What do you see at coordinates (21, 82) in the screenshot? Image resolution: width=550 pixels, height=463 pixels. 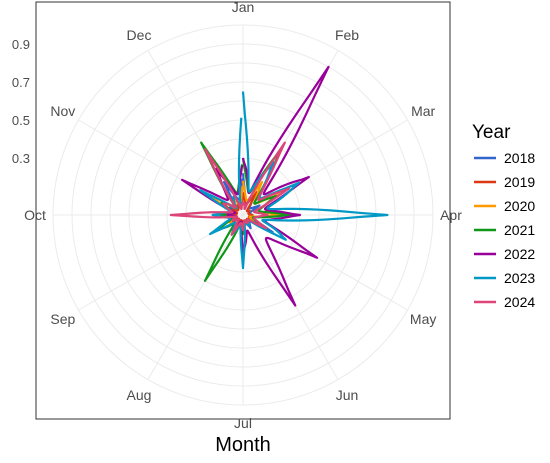 I see `radial-tick-label: 0.7` at bounding box center [21, 82].